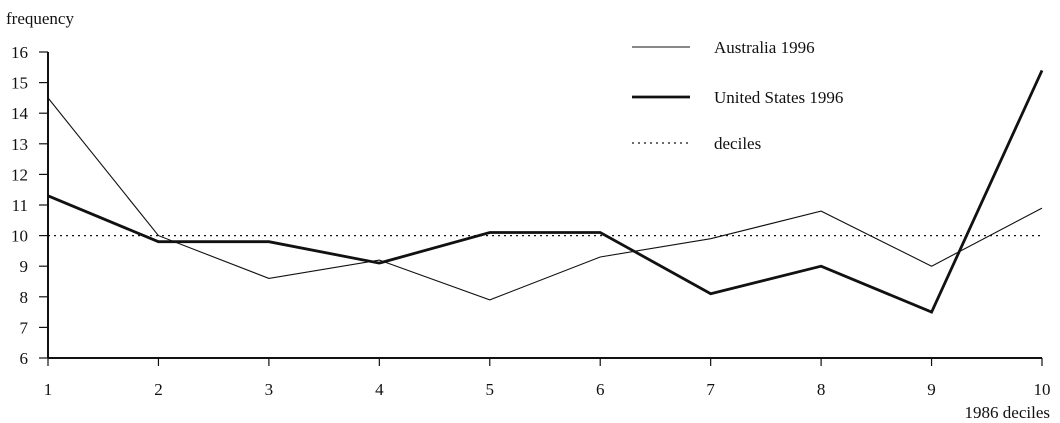  What do you see at coordinates (547, 378) in the screenshot?
I see `x-ticks: 1 2 3 4 5 6 7 8 9 10` at bounding box center [547, 378].